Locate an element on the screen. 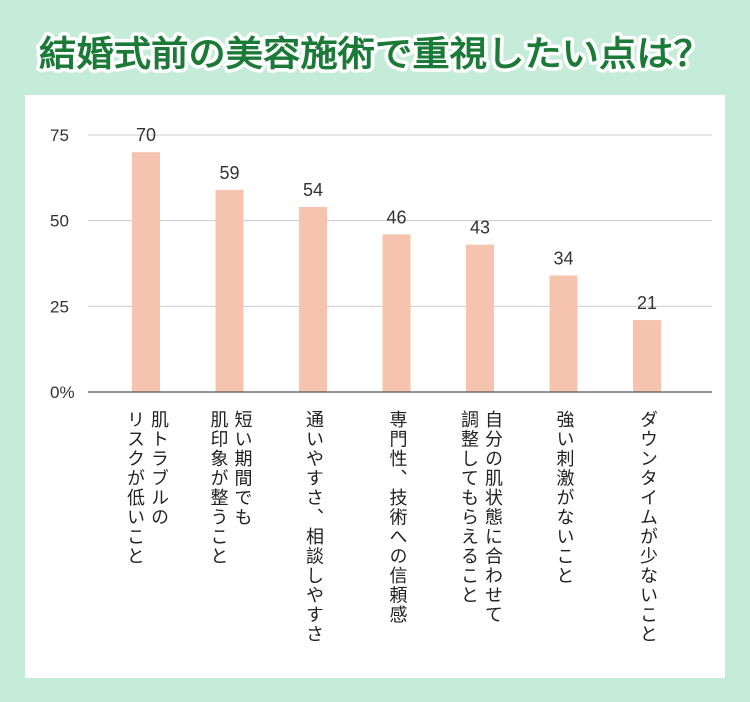 The image size is (750, 702). value-label: 34 is located at coordinates (563, 258).